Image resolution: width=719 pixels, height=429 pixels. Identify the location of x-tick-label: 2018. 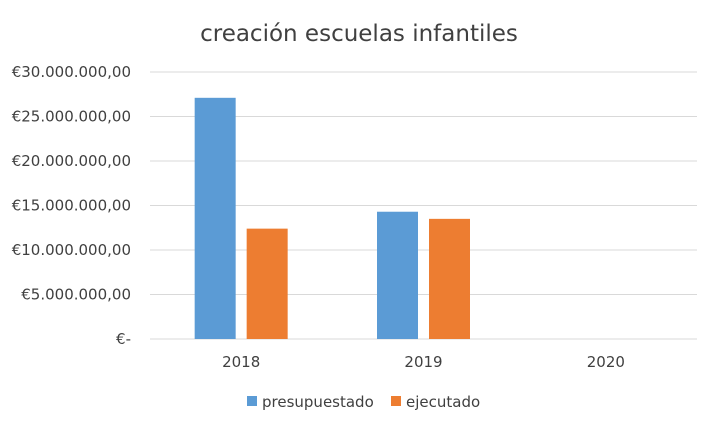
(241, 362).